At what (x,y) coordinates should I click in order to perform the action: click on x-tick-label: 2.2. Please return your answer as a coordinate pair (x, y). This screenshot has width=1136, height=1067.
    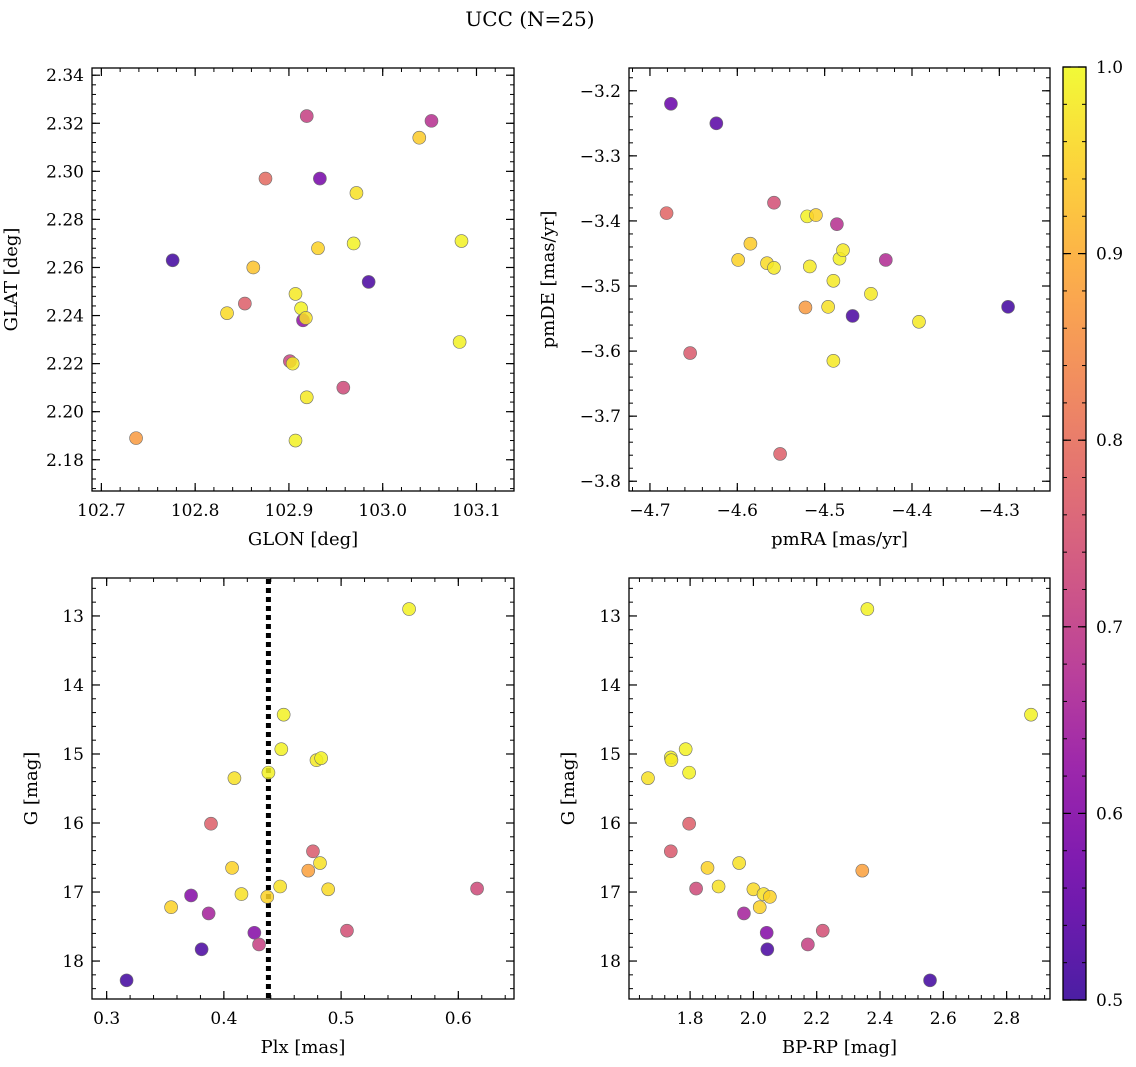
    Looking at the image, I should click on (816, 1019).